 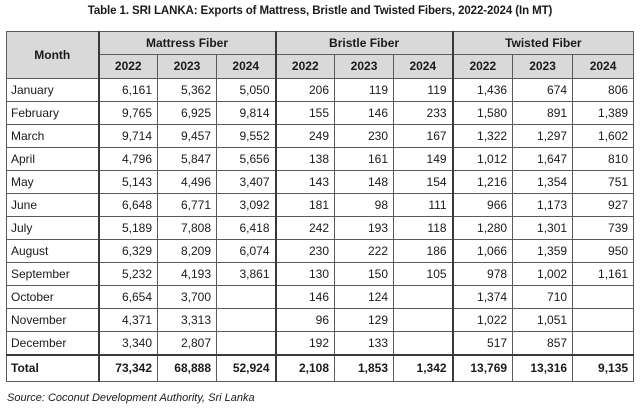 I want to click on value-cell: 52,924, so click(x=246, y=368).